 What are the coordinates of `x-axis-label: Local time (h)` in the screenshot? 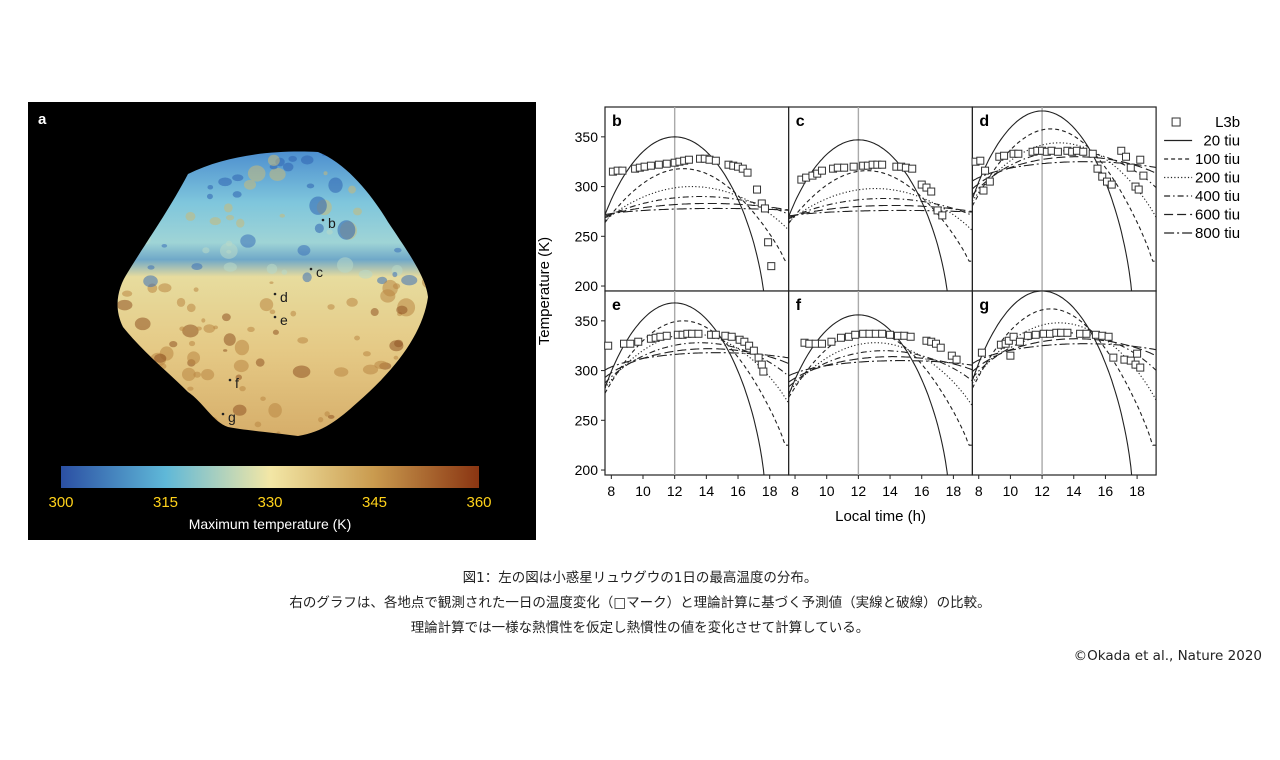 It's located at (880, 516).